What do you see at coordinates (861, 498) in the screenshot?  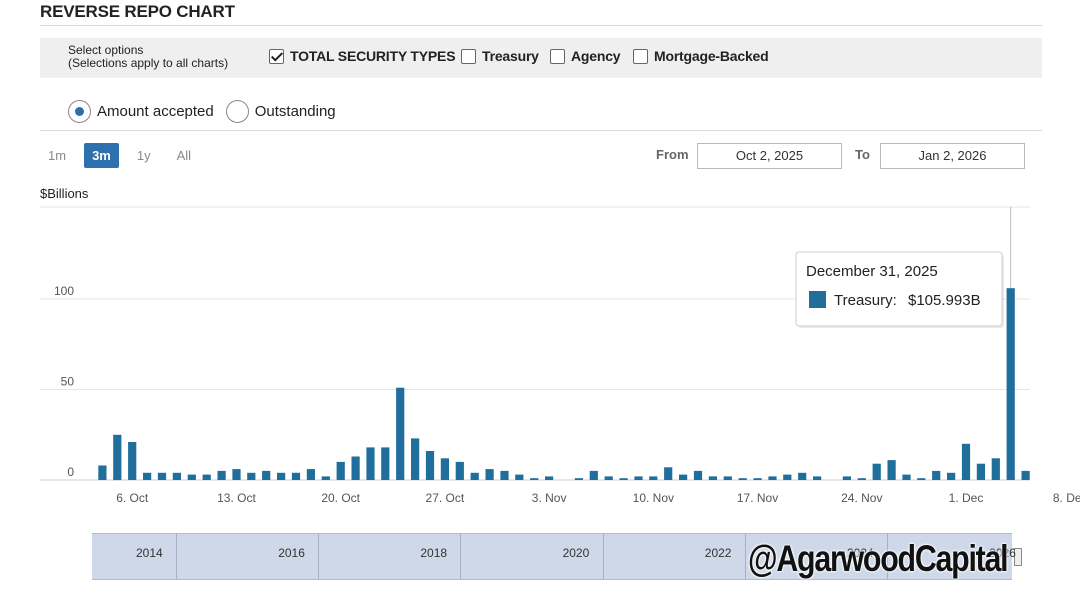 I see `x-tick-label: 24. Nov` at bounding box center [861, 498].